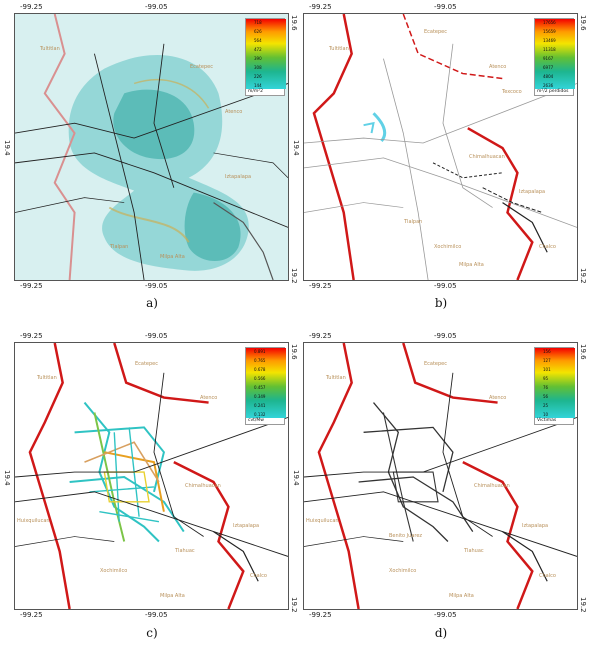  What do you see at coordinates (406, 536) in the screenshot?
I see `place-label: Benito Juarez` at bounding box center [406, 536].